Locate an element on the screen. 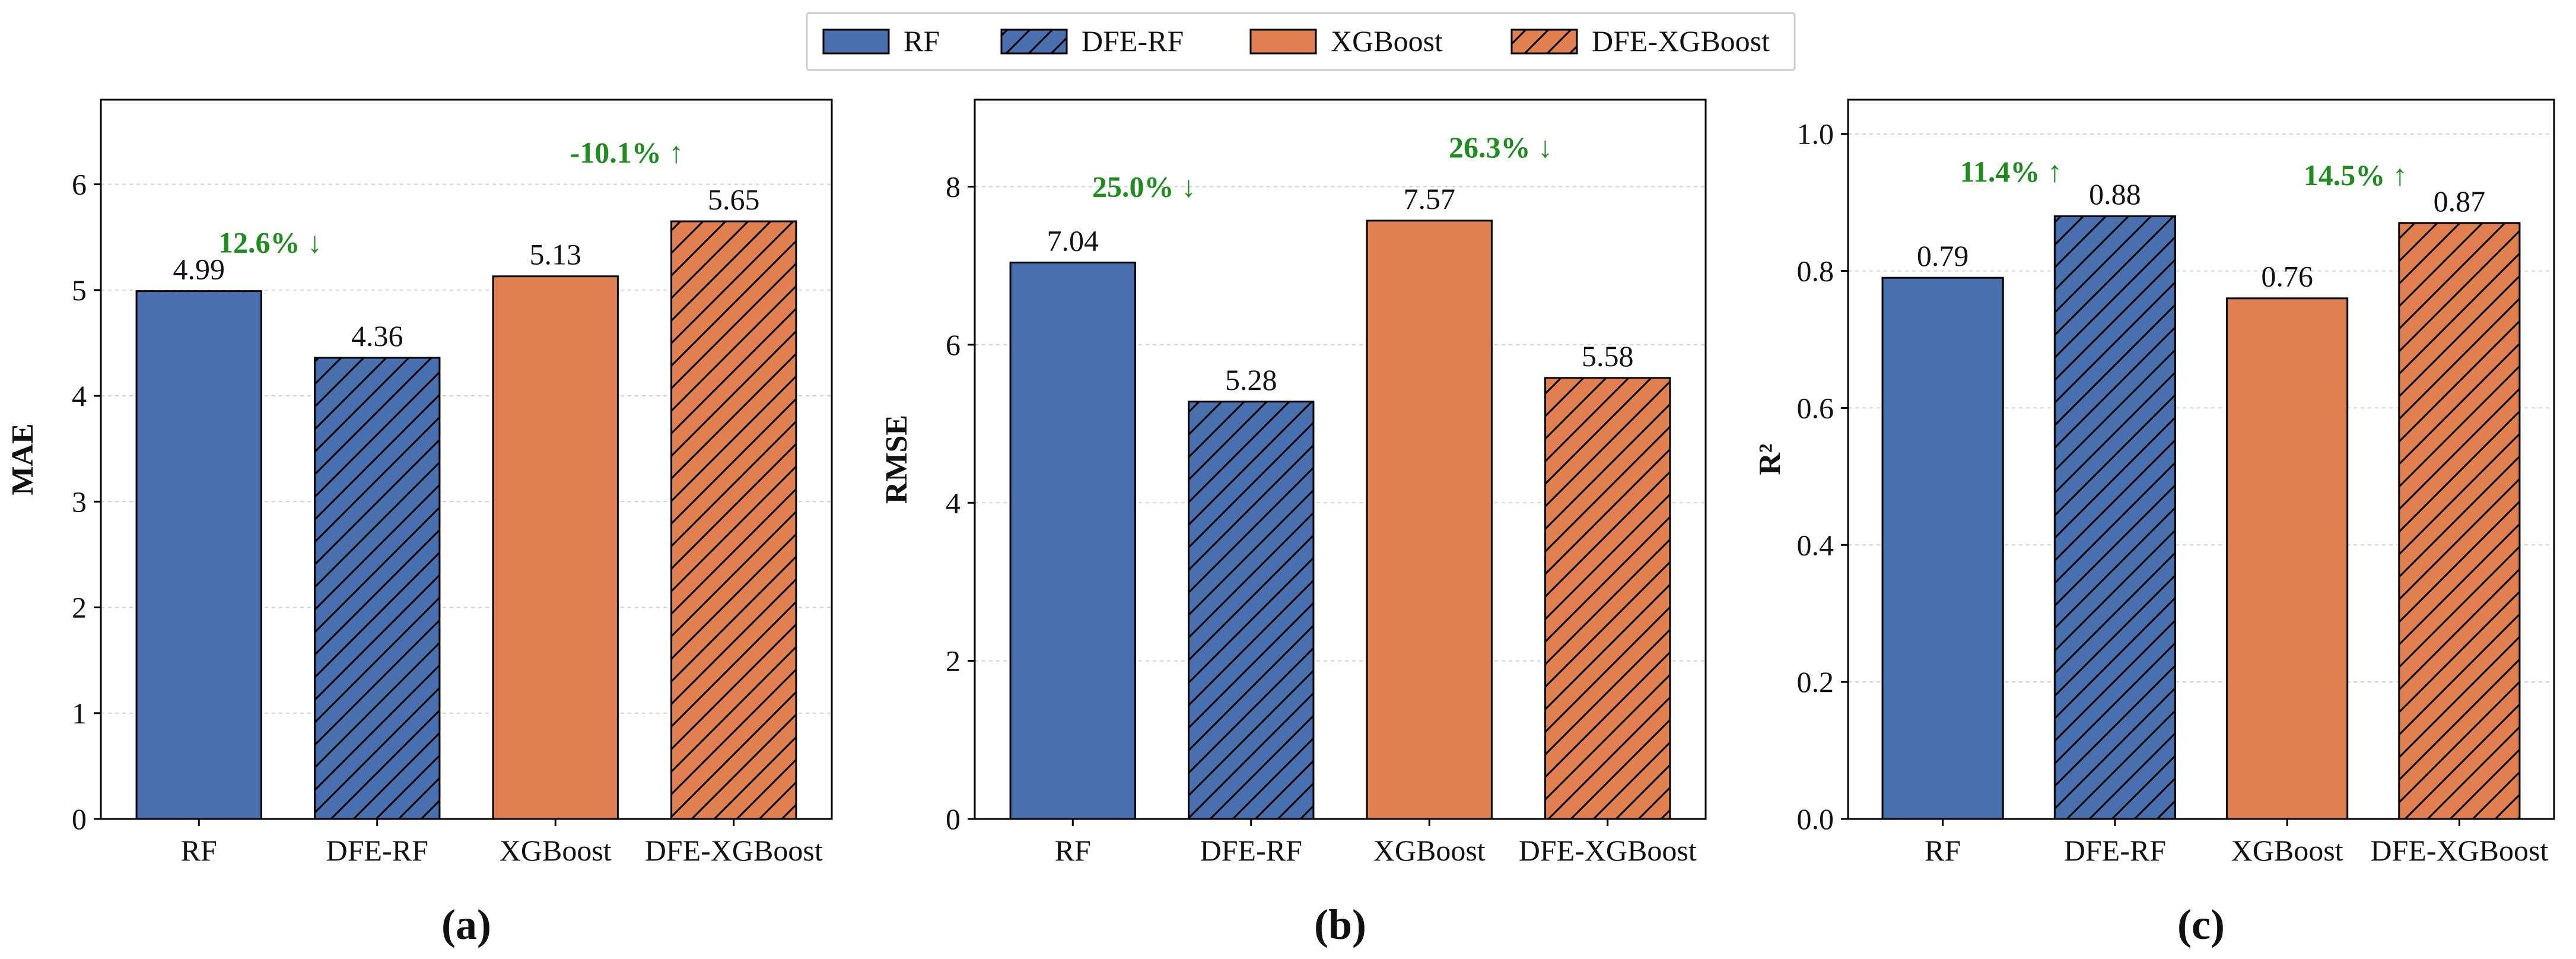 Image resolution: width=2576 pixels, height=959 pixels. y-tick-label: 5 is located at coordinates (79, 290).